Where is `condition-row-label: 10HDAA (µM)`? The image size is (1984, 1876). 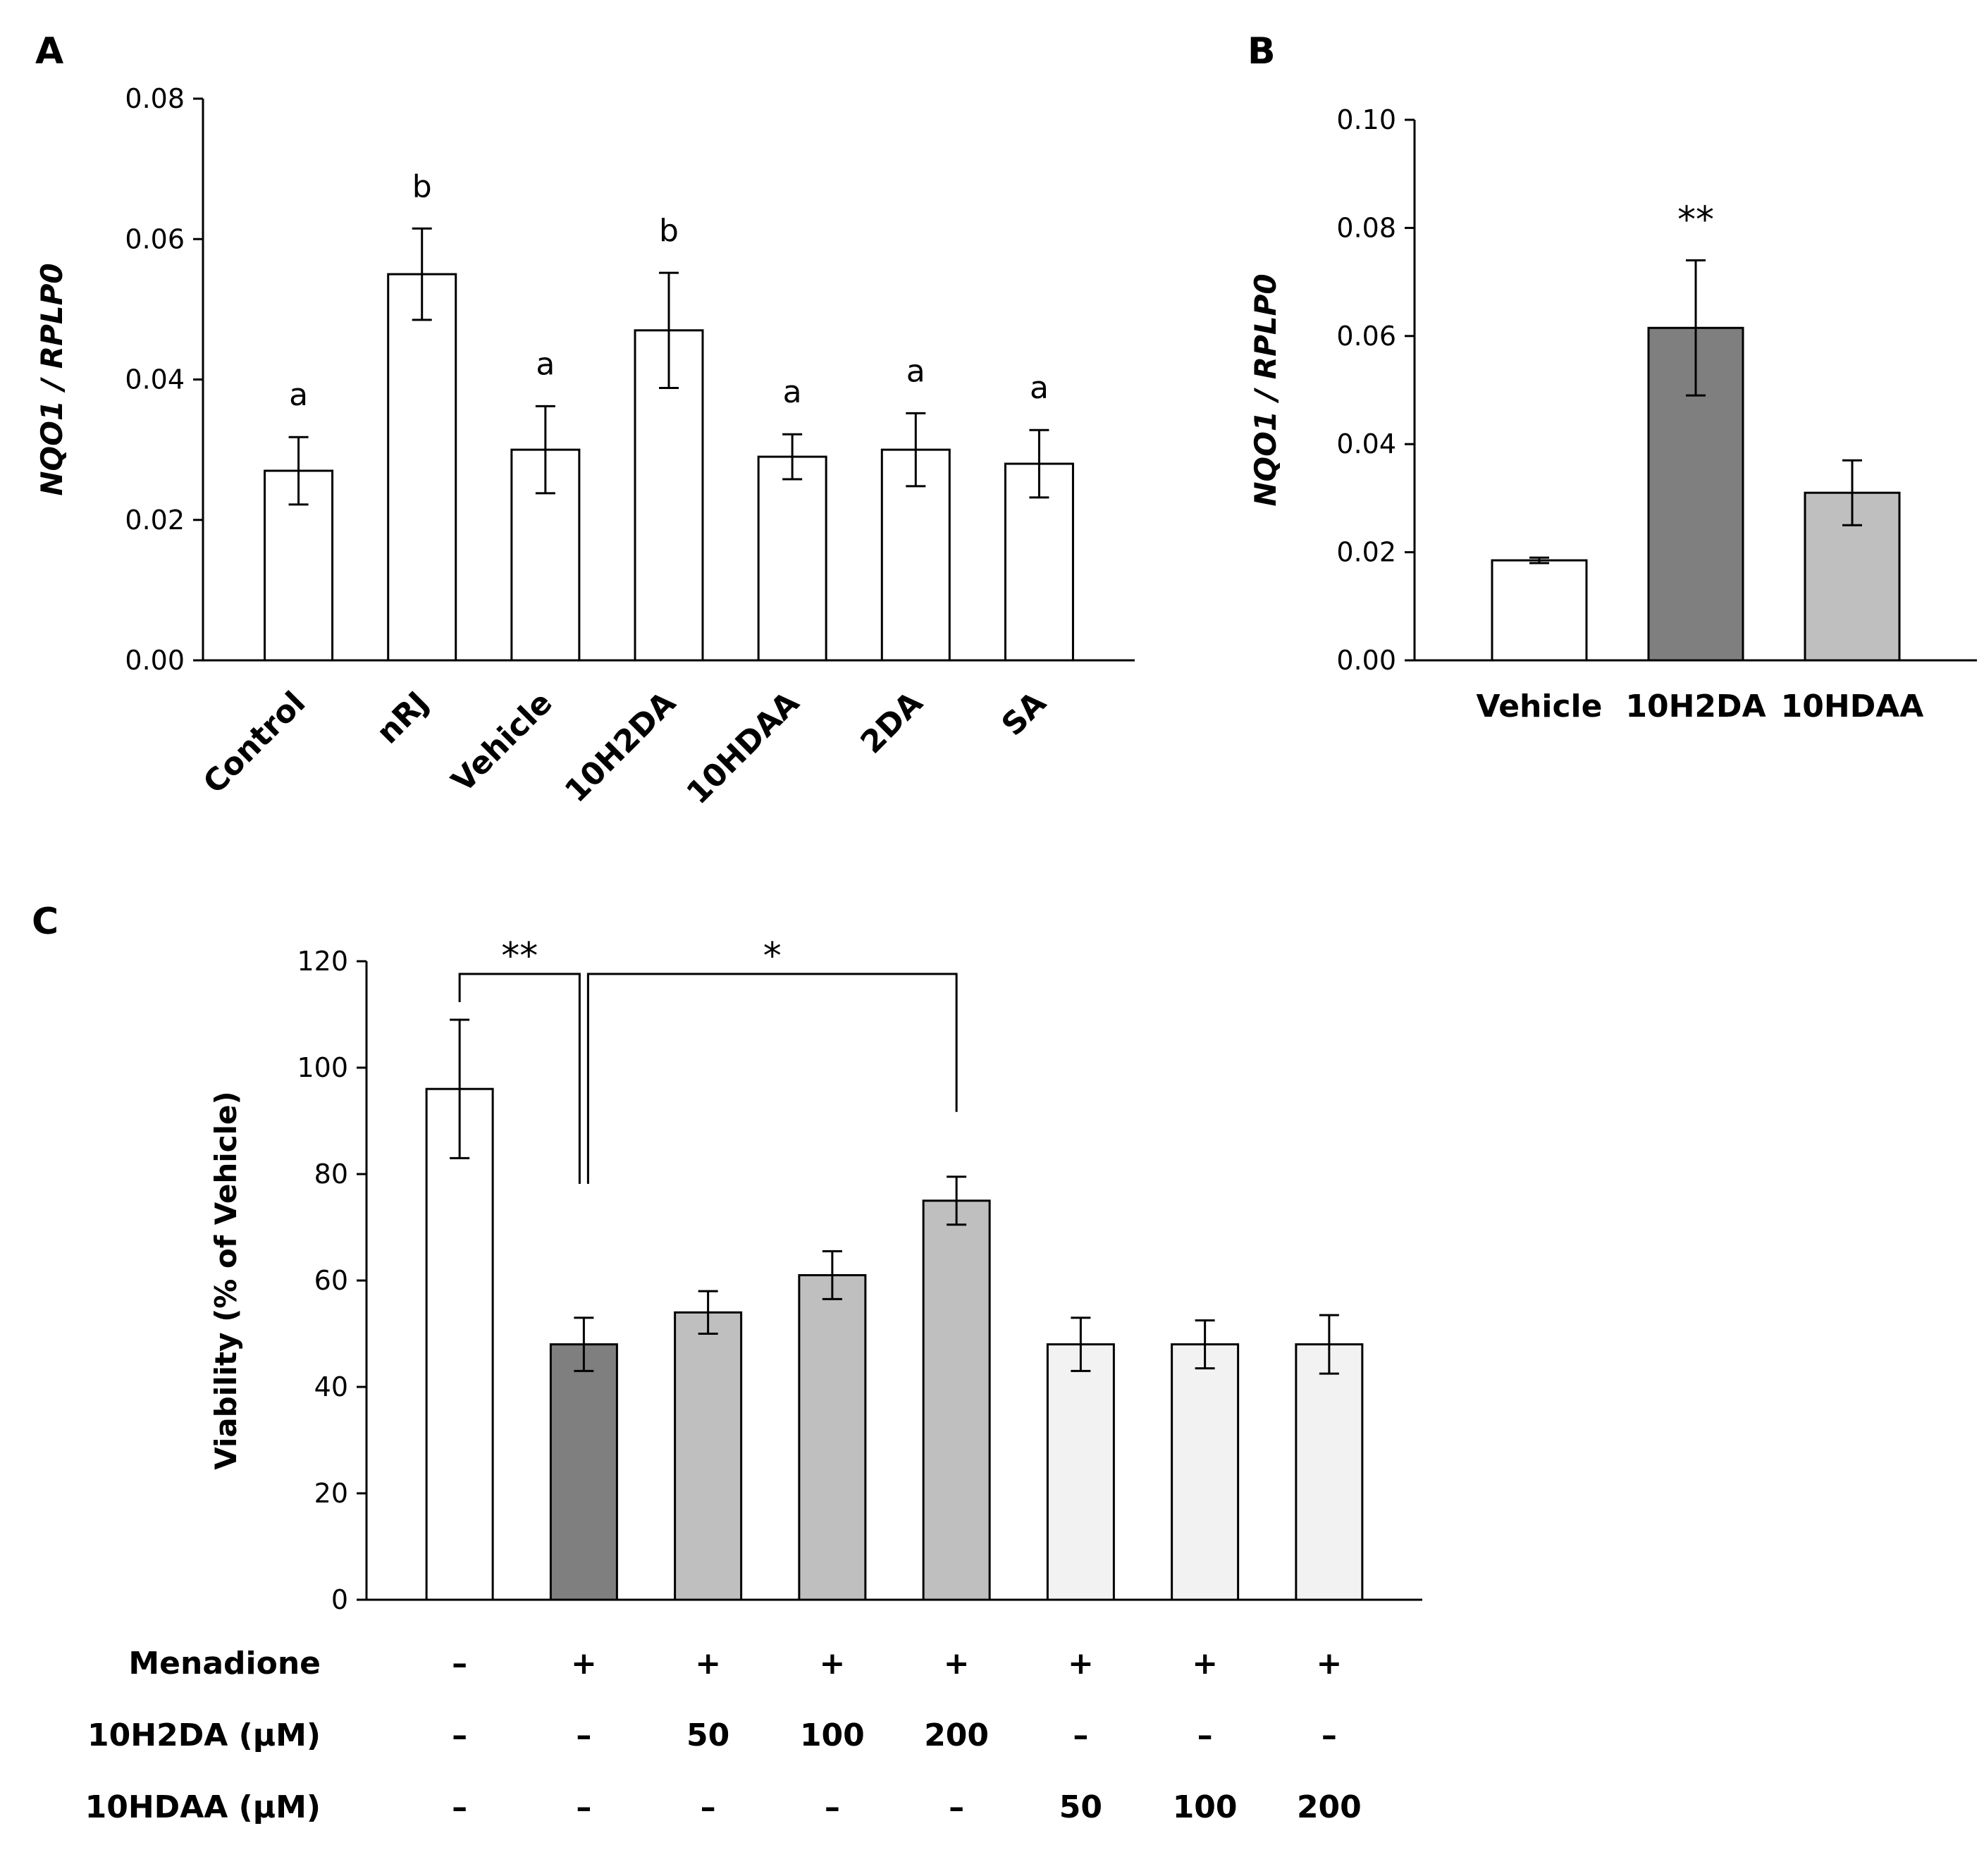 condition-row-label: 10HDAA (µM) is located at coordinates (203, 1807).